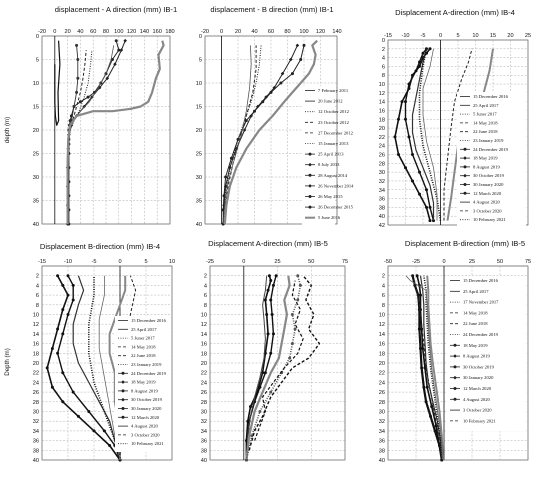 The image size is (550, 477). What do you see at coordinates (100, 246) in the screenshot?
I see `chart4-title: Displacement B-direction (mm) IB-4` at bounding box center [100, 246].